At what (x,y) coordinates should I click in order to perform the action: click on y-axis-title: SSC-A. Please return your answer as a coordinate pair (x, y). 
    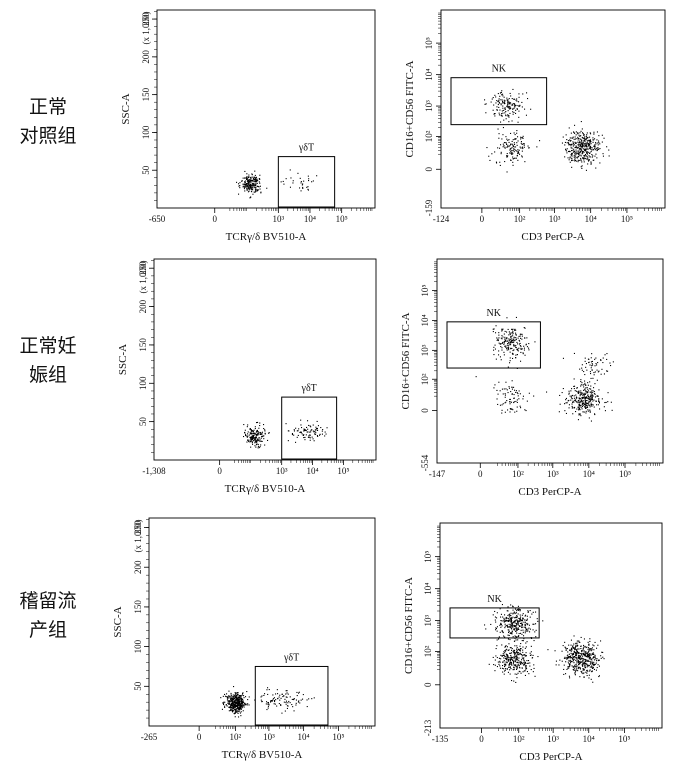
    Looking at the image, I should click on (126, 108).